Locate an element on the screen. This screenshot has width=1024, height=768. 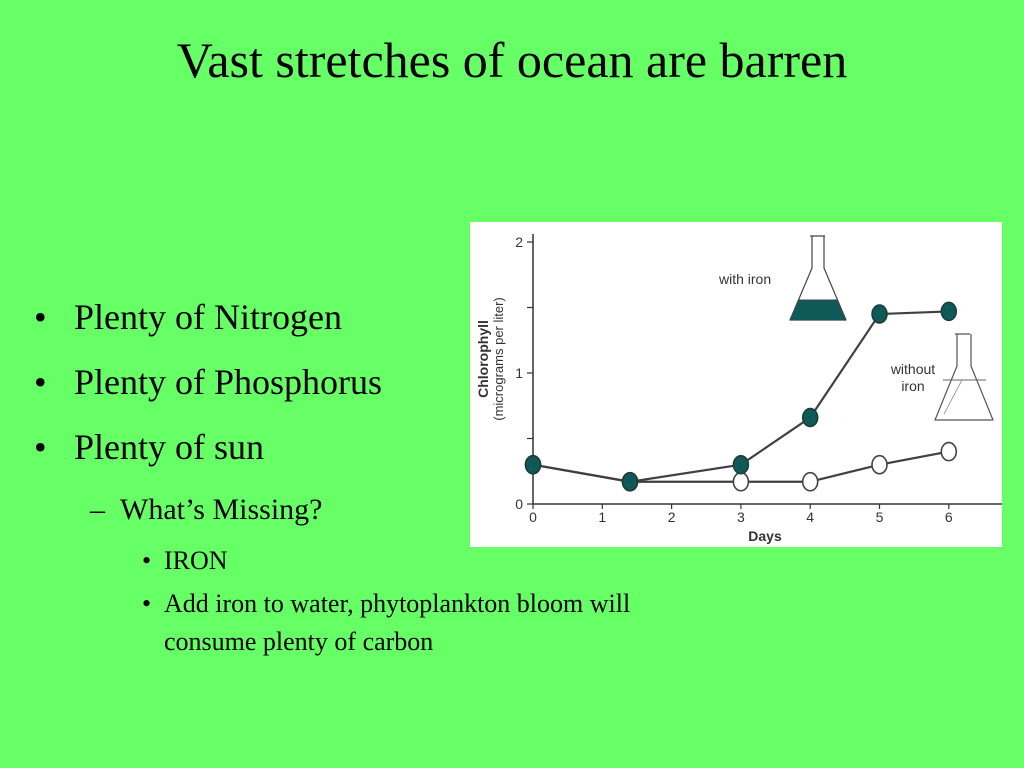
flask-with-iron-icon is located at coordinates (818, 278).